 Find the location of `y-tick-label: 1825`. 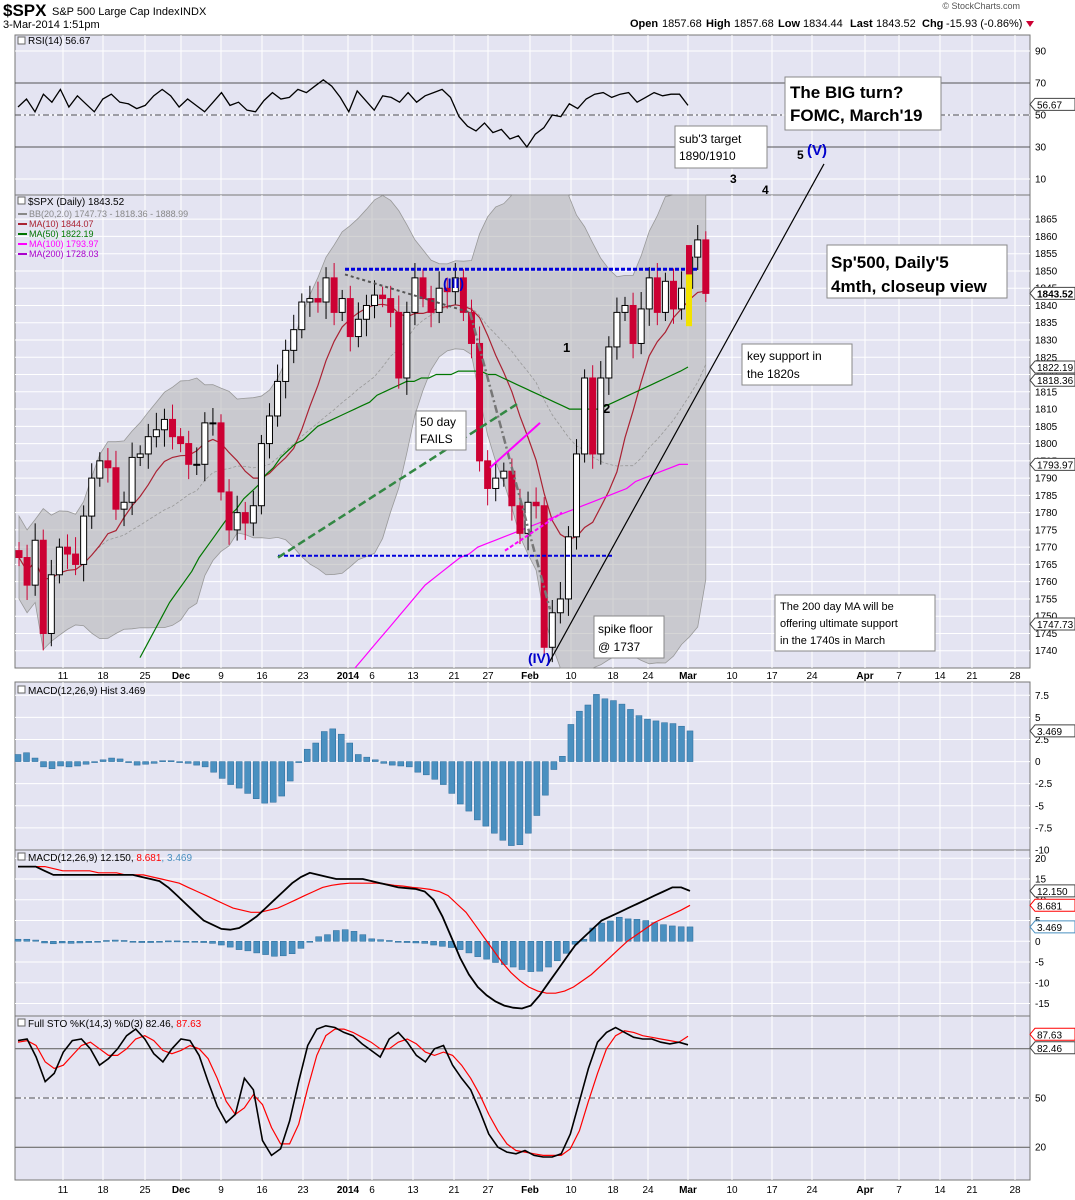

y-tick-label: 1825 is located at coordinates (1046, 358).